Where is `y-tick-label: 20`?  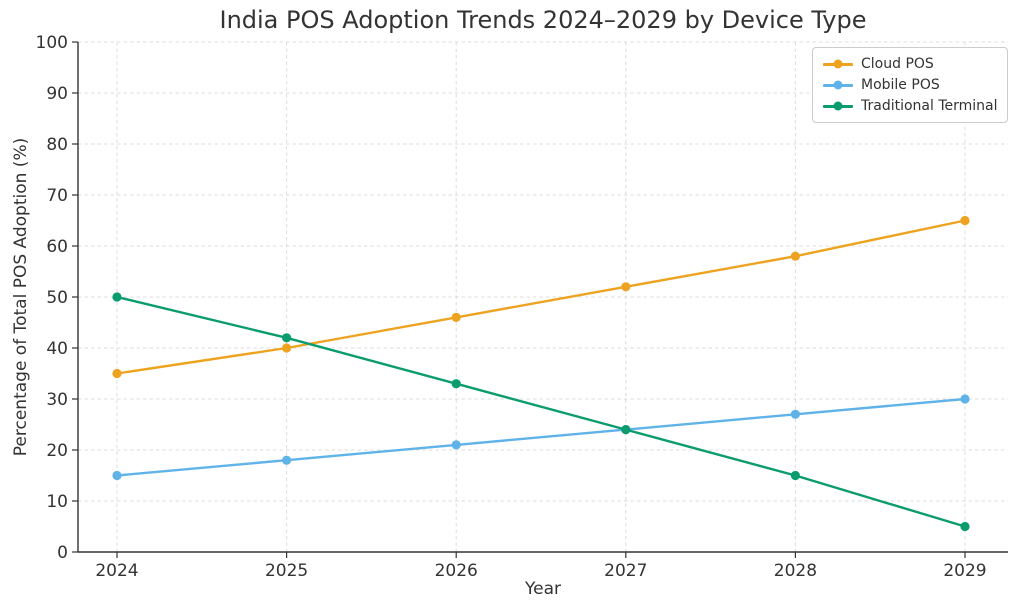
y-tick-label: 20 is located at coordinates (57, 451).